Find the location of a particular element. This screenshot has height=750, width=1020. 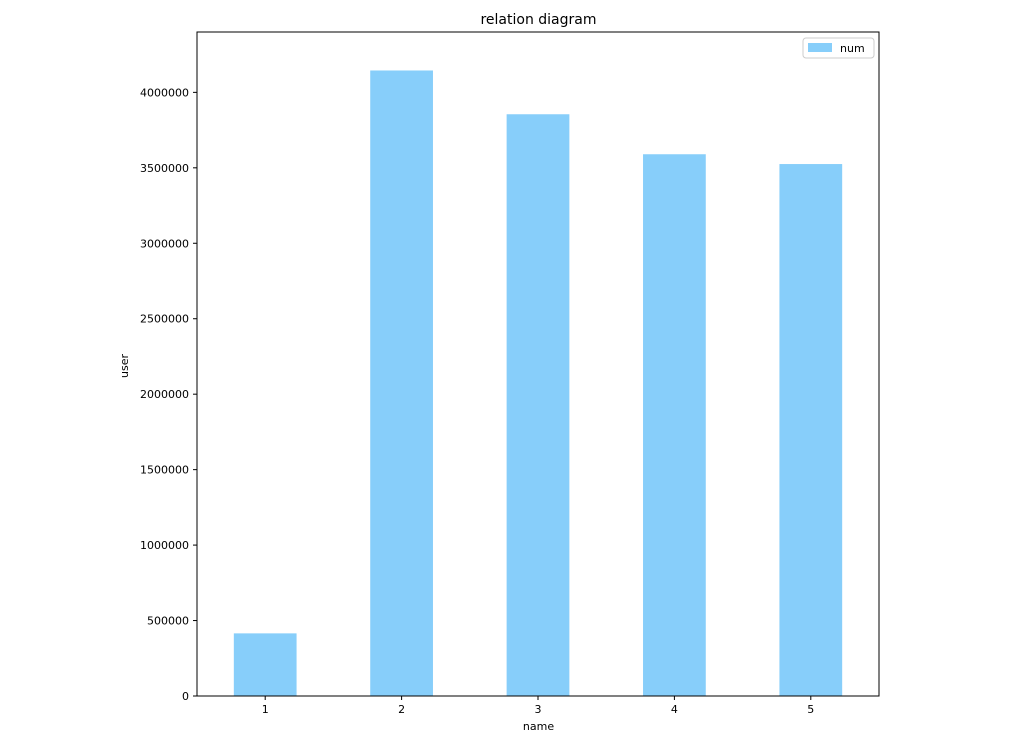

y-axis-label: user is located at coordinates (124, 366).